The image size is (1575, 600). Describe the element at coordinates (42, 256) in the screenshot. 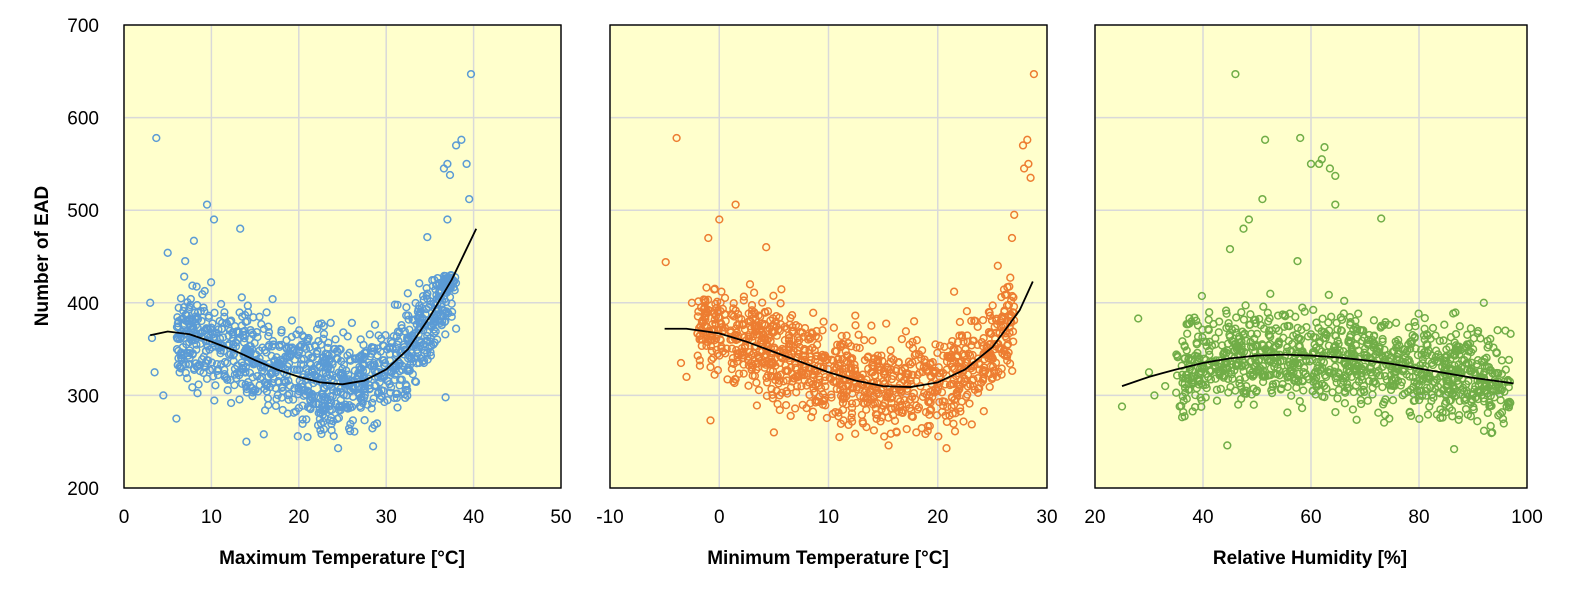

I see `y-axis-title: Number of EAD` at that location.